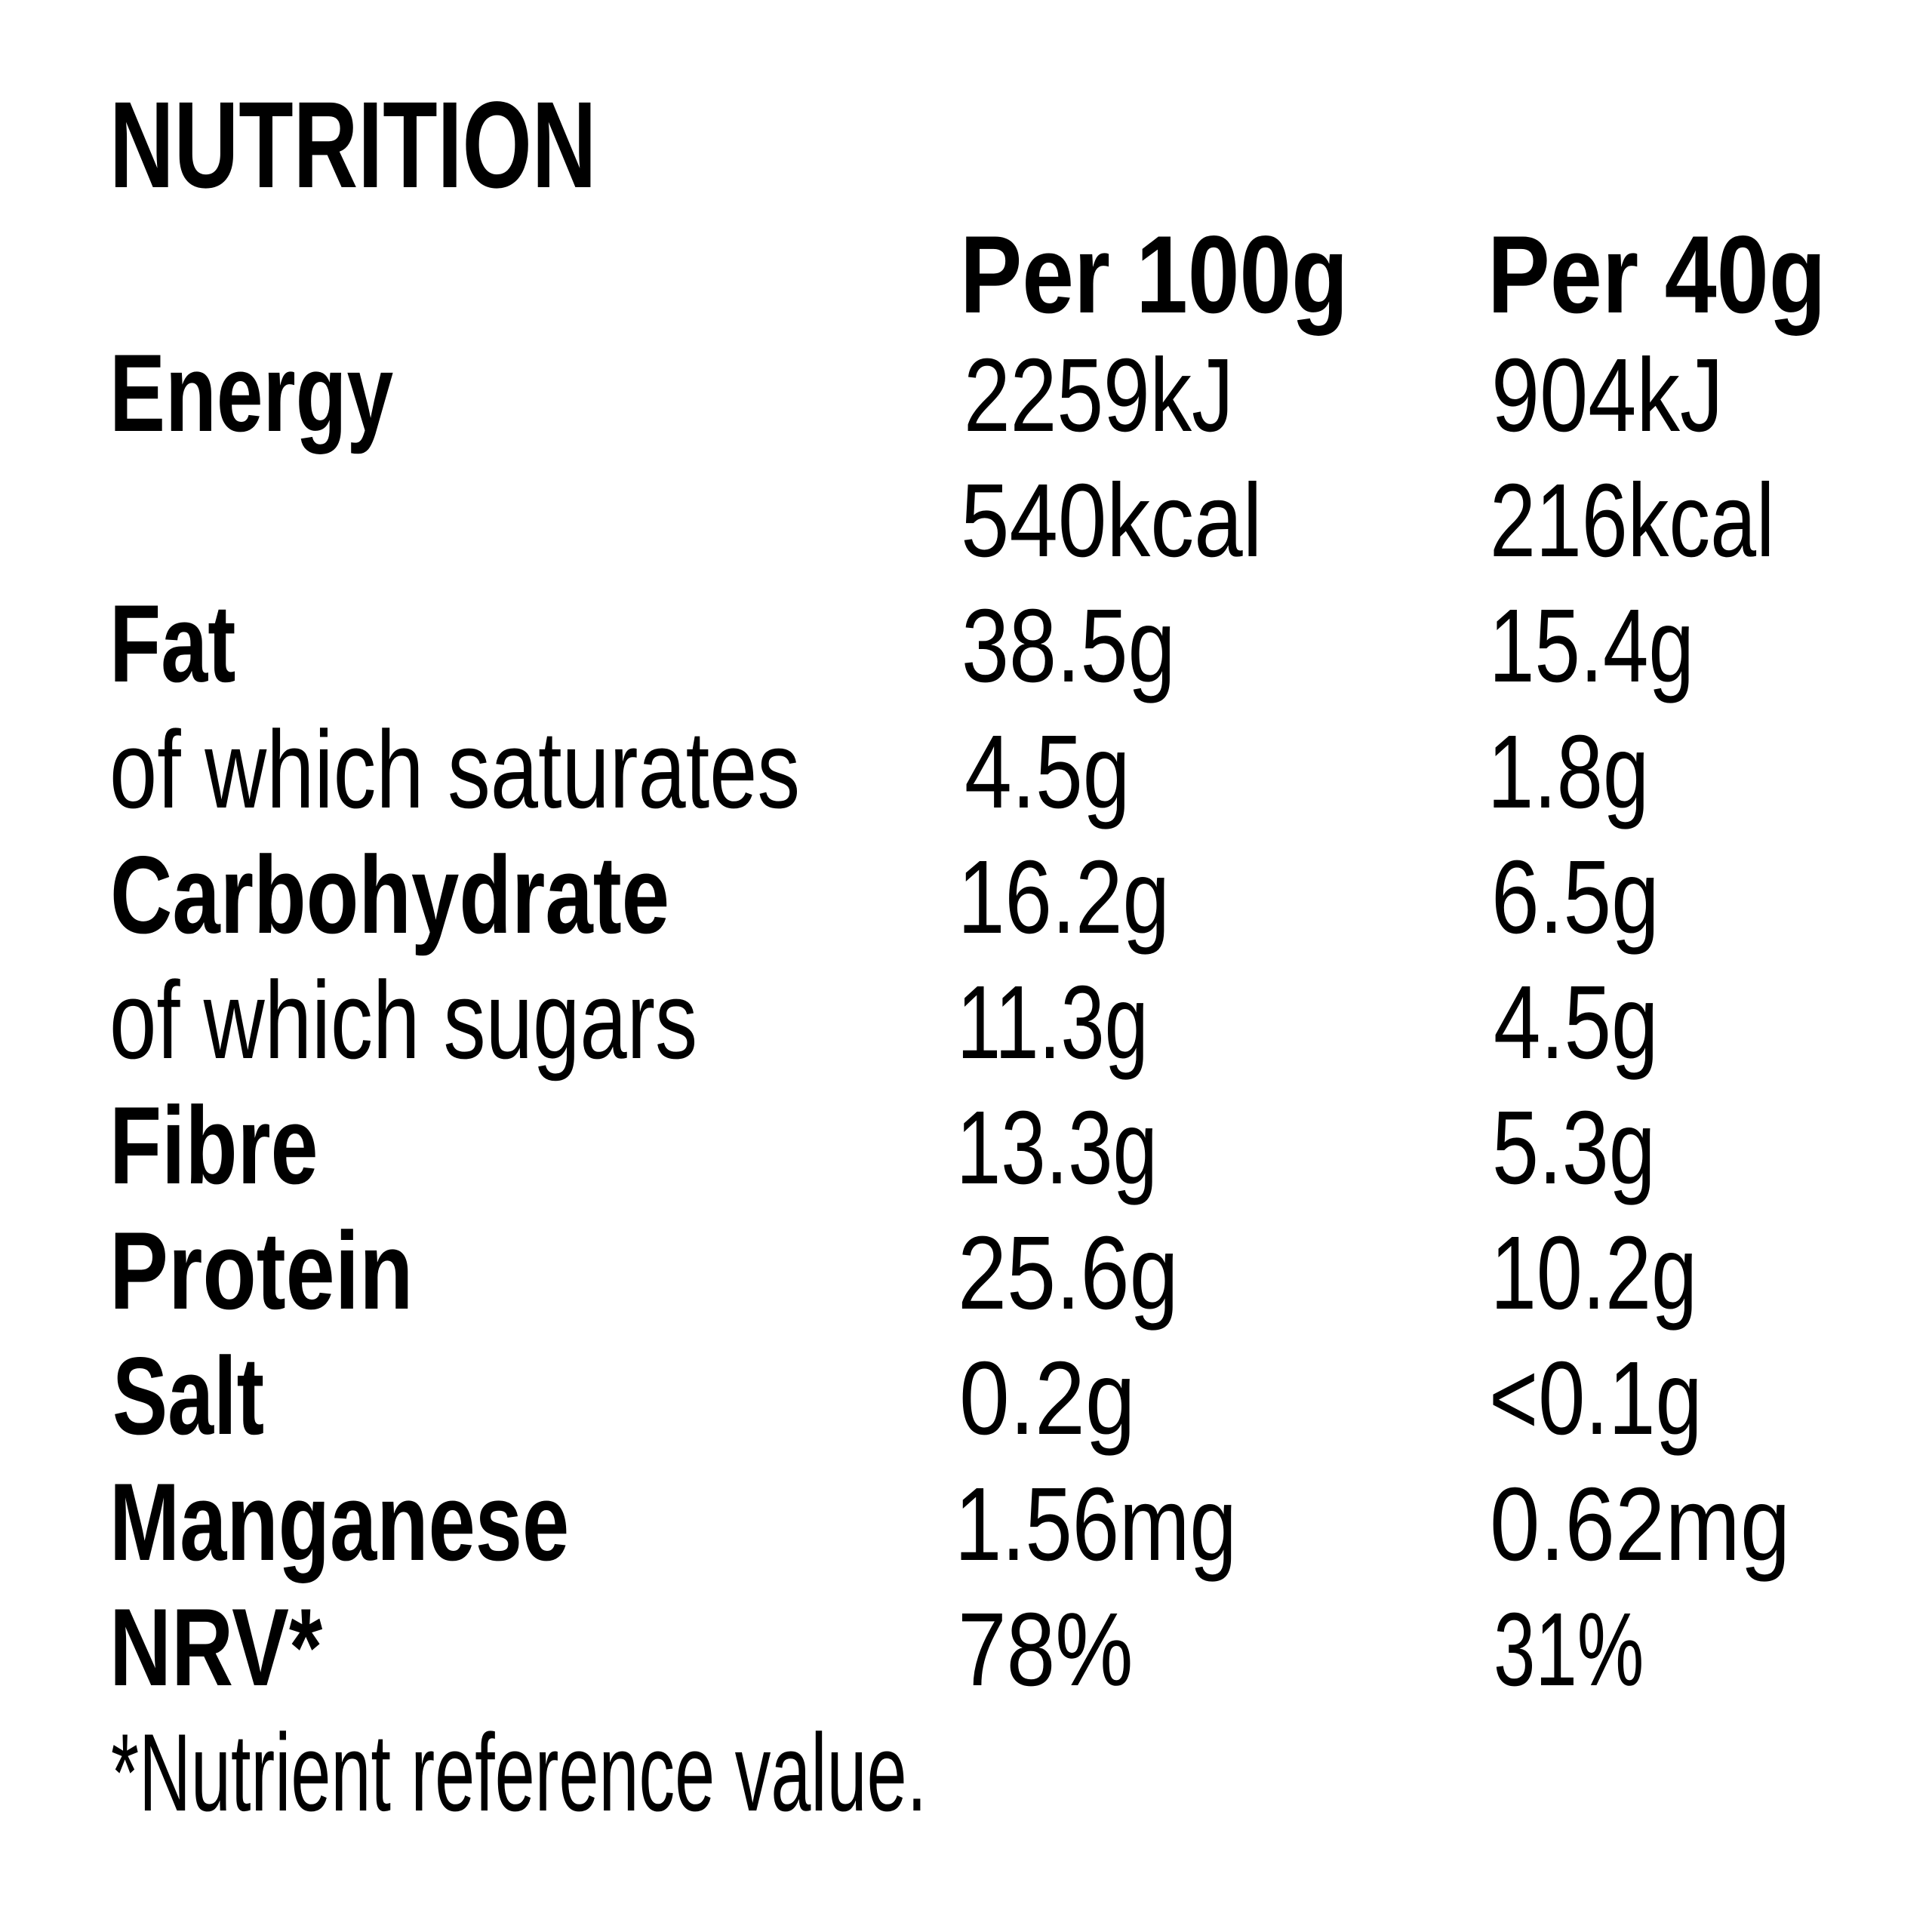  What do you see at coordinates (261, 1270) in the screenshot?
I see `svg-text: Protein` at bounding box center [261, 1270].